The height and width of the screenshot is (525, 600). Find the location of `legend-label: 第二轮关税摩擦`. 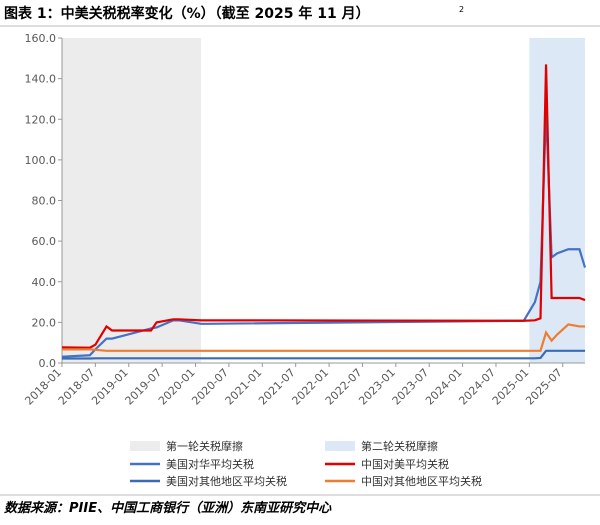

legend-label: 第二轮关税摩擦 is located at coordinates (399, 446).